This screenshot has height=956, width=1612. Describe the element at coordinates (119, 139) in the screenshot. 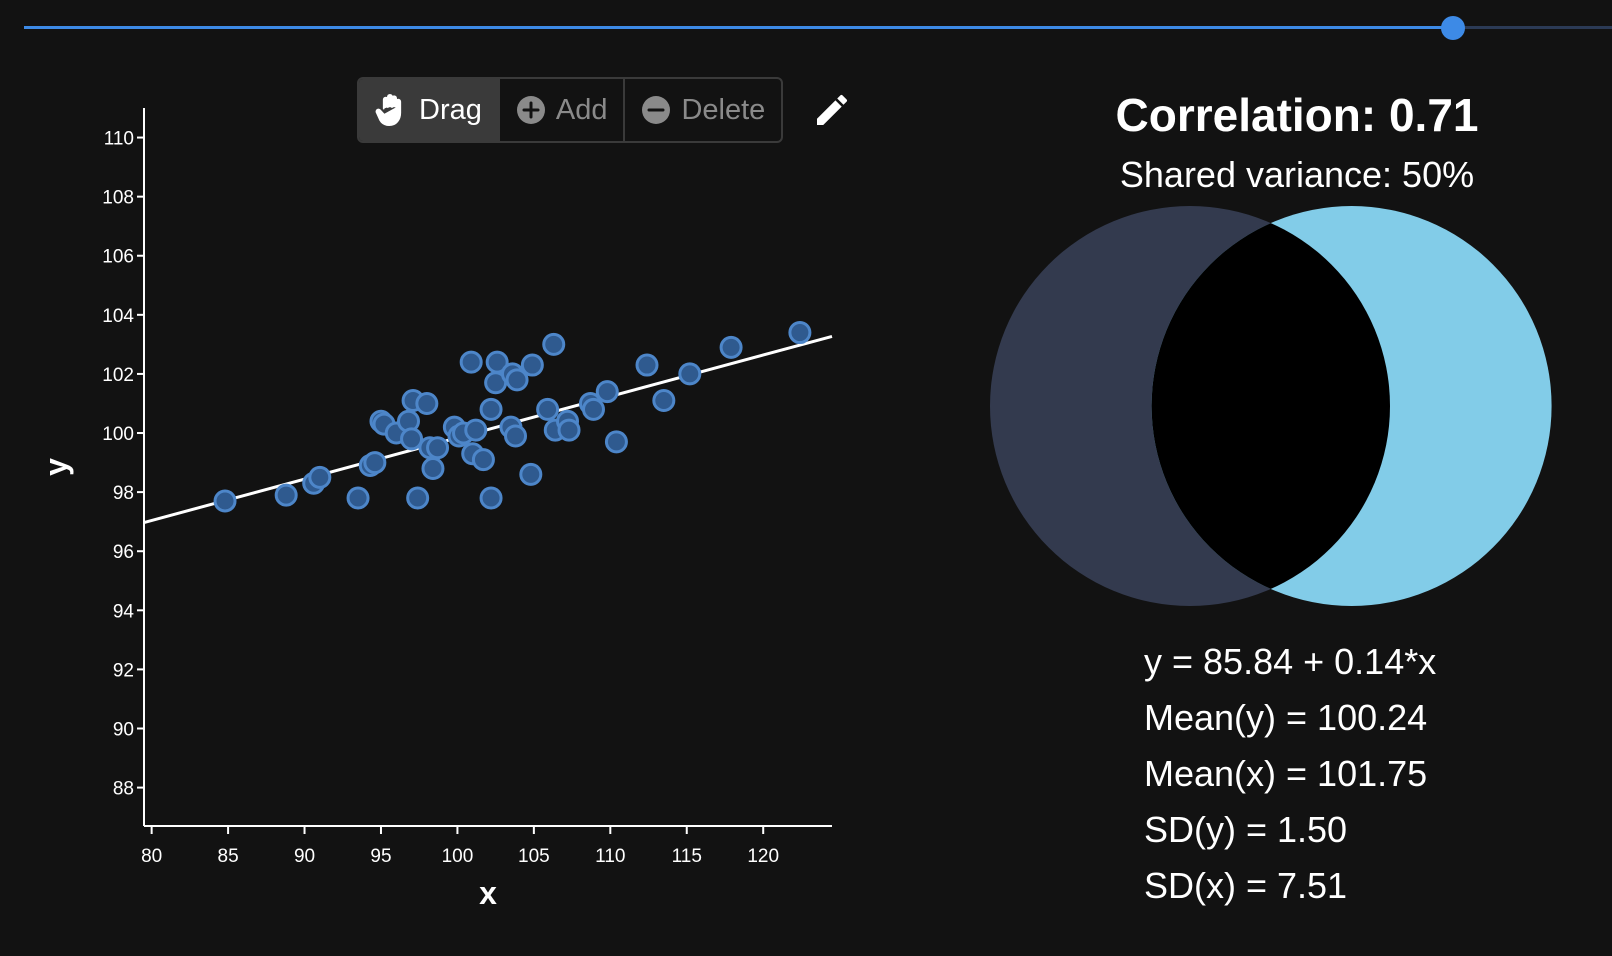

I see `y-tick-label: 110` at that location.